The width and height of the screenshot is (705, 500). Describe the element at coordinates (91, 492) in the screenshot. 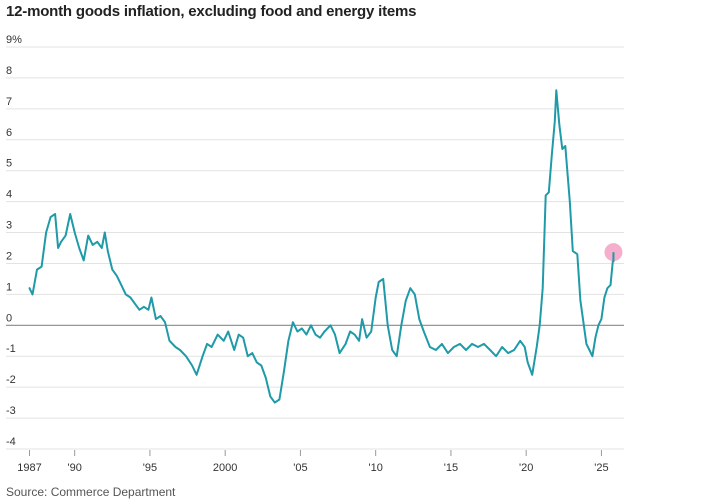

I see `source-note: Source: Commerce Department` at that location.